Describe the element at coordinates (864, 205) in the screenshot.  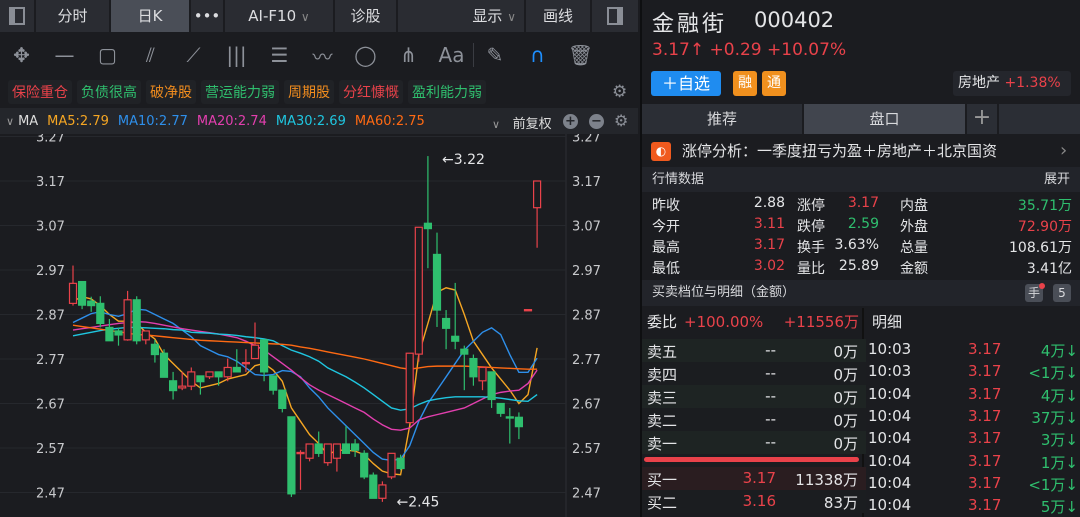
I see `quote-row: 昨收 2.88 涨停 3.17 内盘 35.71万` at that location.